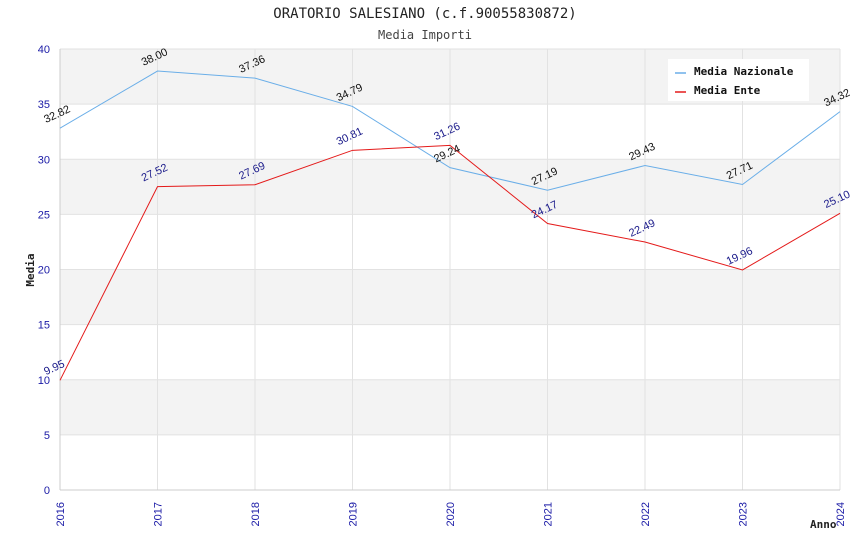 The image size is (850, 550). What do you see at coordinates (44, 326) in the screenshot?
I see `y-tick-label: 15` at bounding box center [44, 326].